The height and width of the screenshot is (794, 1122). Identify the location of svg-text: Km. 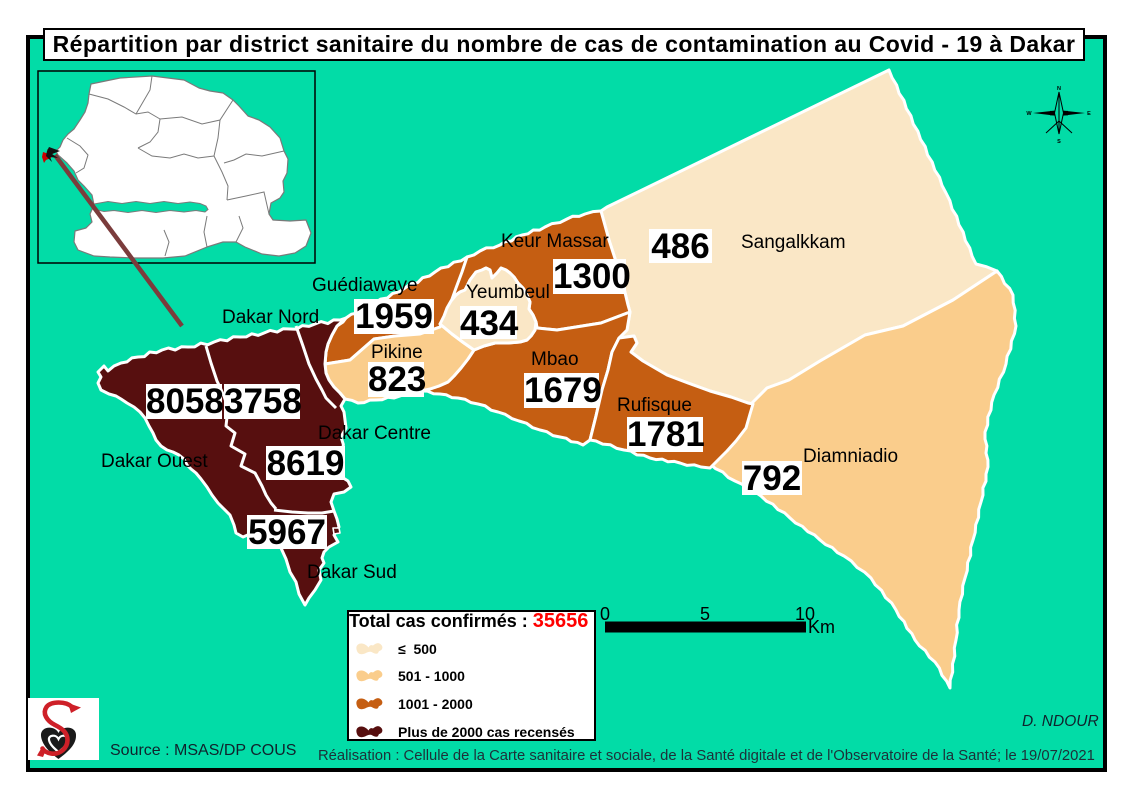
(821, 627).